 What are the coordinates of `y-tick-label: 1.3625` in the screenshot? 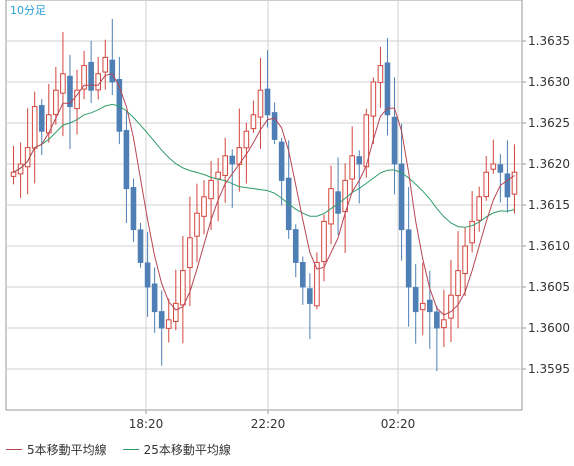 It's located at (549, 123).